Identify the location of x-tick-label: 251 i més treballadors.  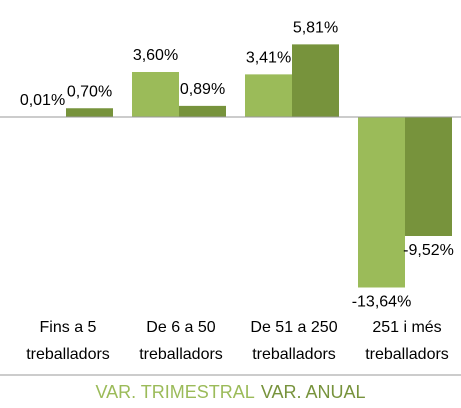
(407, 341).